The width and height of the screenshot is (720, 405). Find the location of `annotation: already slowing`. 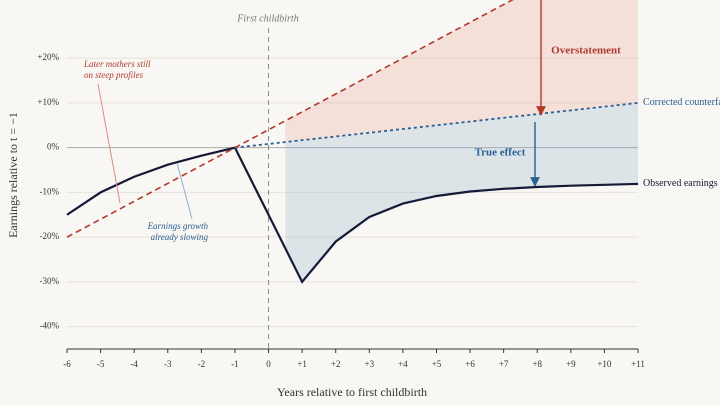

annotation: already slowing is located at coordinates (180, 237).